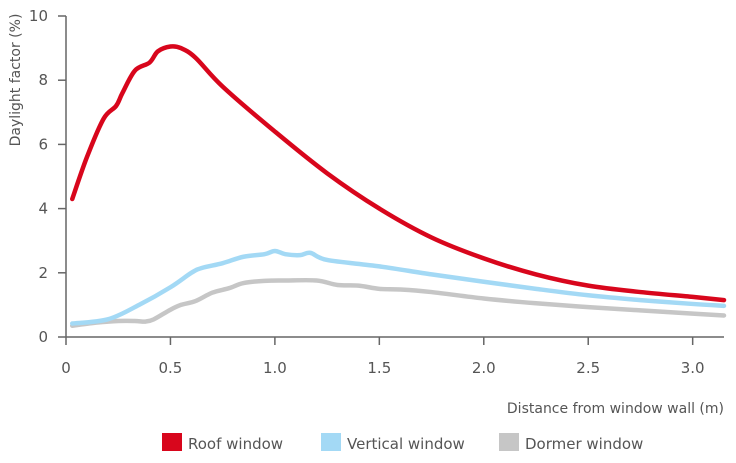 This screenshot has height=463, width=736. Describe the element at coordinates (383, 357) in the screenshot. I see `x-ticks: 0 0.5 1.0 1.5 2.0 2.5 3.0` at that location.